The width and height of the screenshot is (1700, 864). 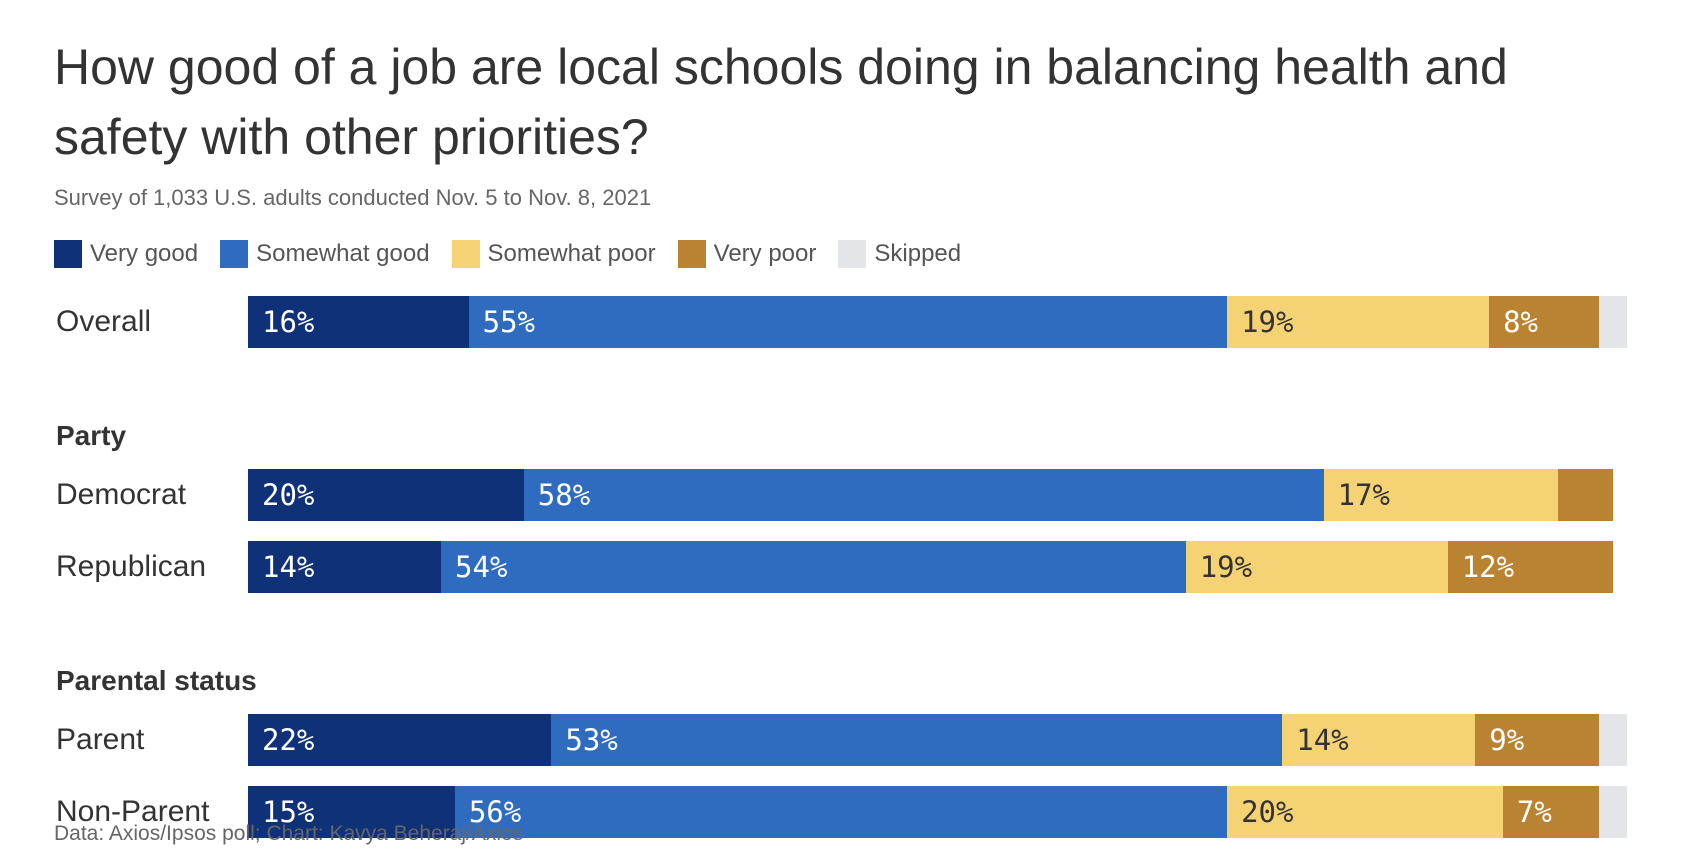 What do you see at coordinates (917, 740) in the screenshot?
I see `bar-segment-somewhat-good: 53%` at bounding box center [917, 740].